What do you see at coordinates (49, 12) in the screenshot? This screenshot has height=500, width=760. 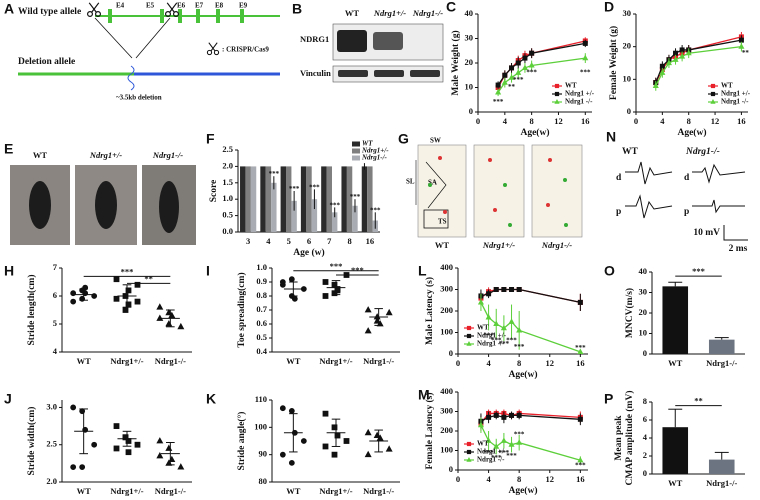 I see `allele-label: Wild type allele` at bounding box center [49, 12].